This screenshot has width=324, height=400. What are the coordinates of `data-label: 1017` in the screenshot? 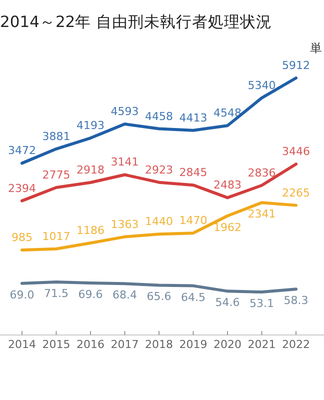 It's located at (56, 236).